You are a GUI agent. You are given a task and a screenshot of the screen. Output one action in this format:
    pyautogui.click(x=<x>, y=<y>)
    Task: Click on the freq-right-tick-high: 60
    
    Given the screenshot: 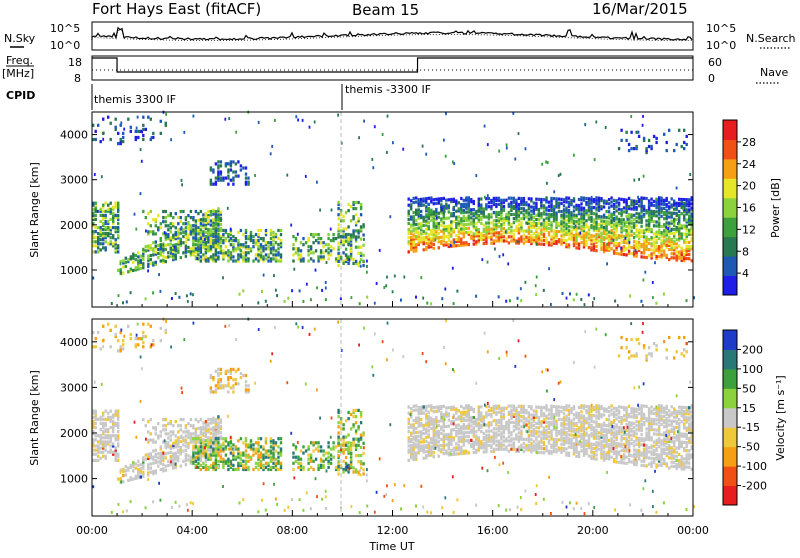 What is the action you would take?
    pyautogui.click(x=715, y=62)
    